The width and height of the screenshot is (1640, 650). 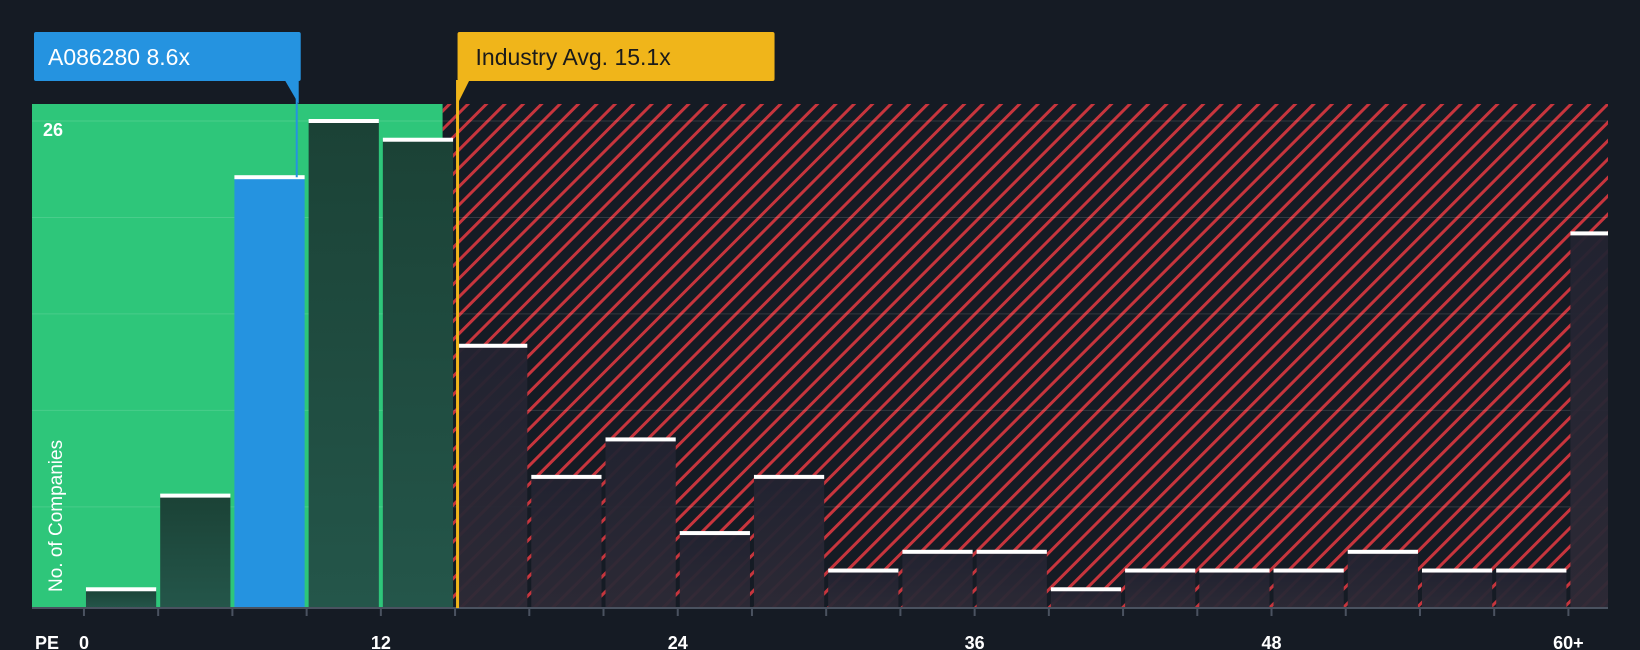 I want to click on y-tick-label: 26, so click(x=53, y=130).